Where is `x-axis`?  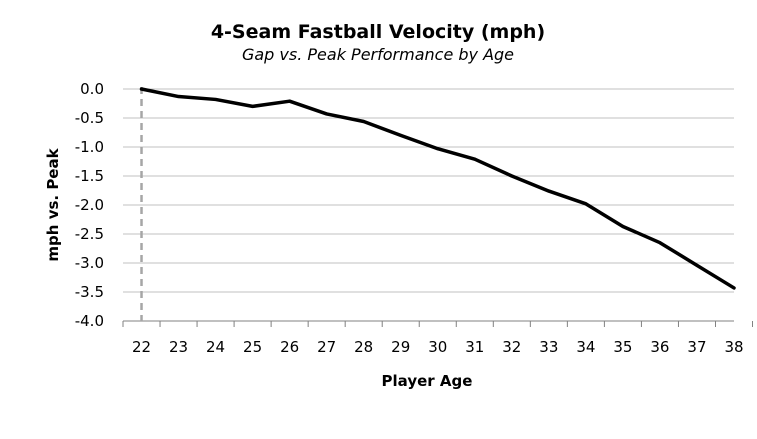
x-axis is located at coordinates (438, 323).